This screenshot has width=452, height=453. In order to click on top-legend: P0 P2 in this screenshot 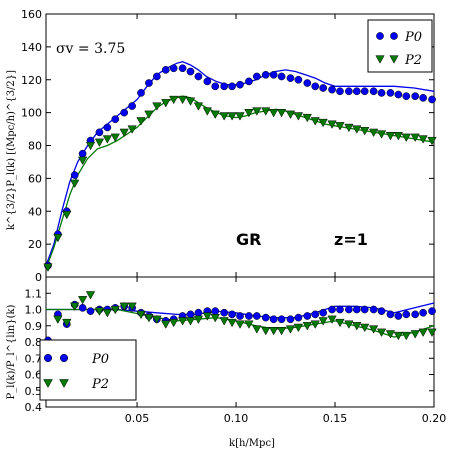, I will do `click(400, 46)`.